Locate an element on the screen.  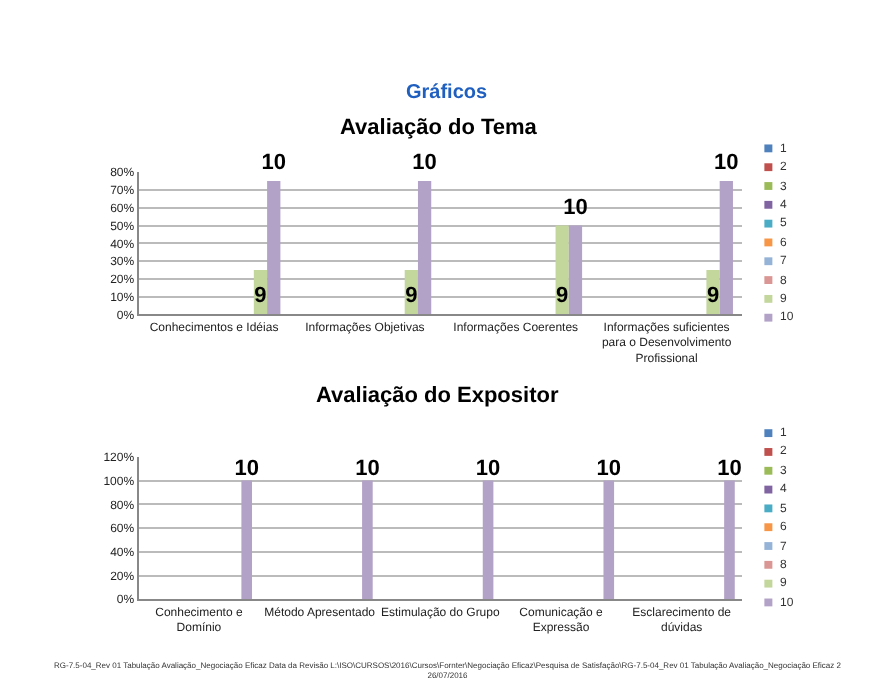
chart-title: Avaliação do Tema is located at coordinates (439, 128).